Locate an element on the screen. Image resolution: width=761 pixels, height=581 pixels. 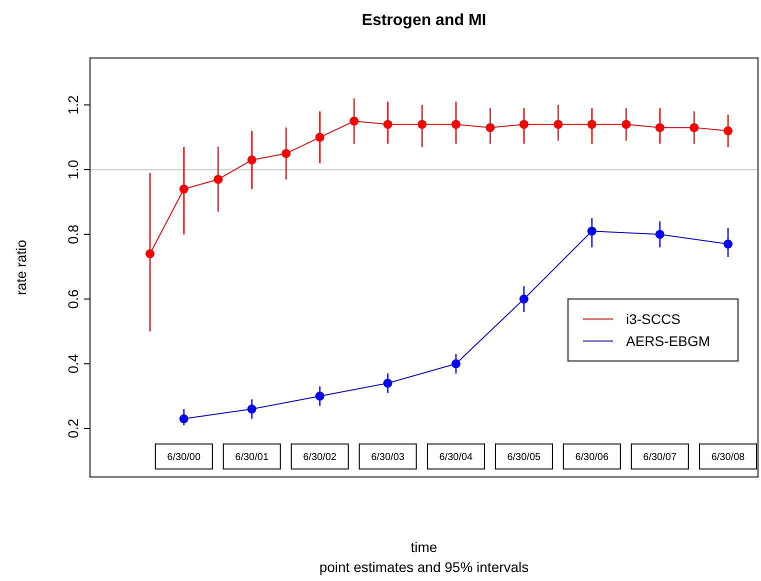
legend-label: AERS-EBGM is located at coordinates (668, 341).